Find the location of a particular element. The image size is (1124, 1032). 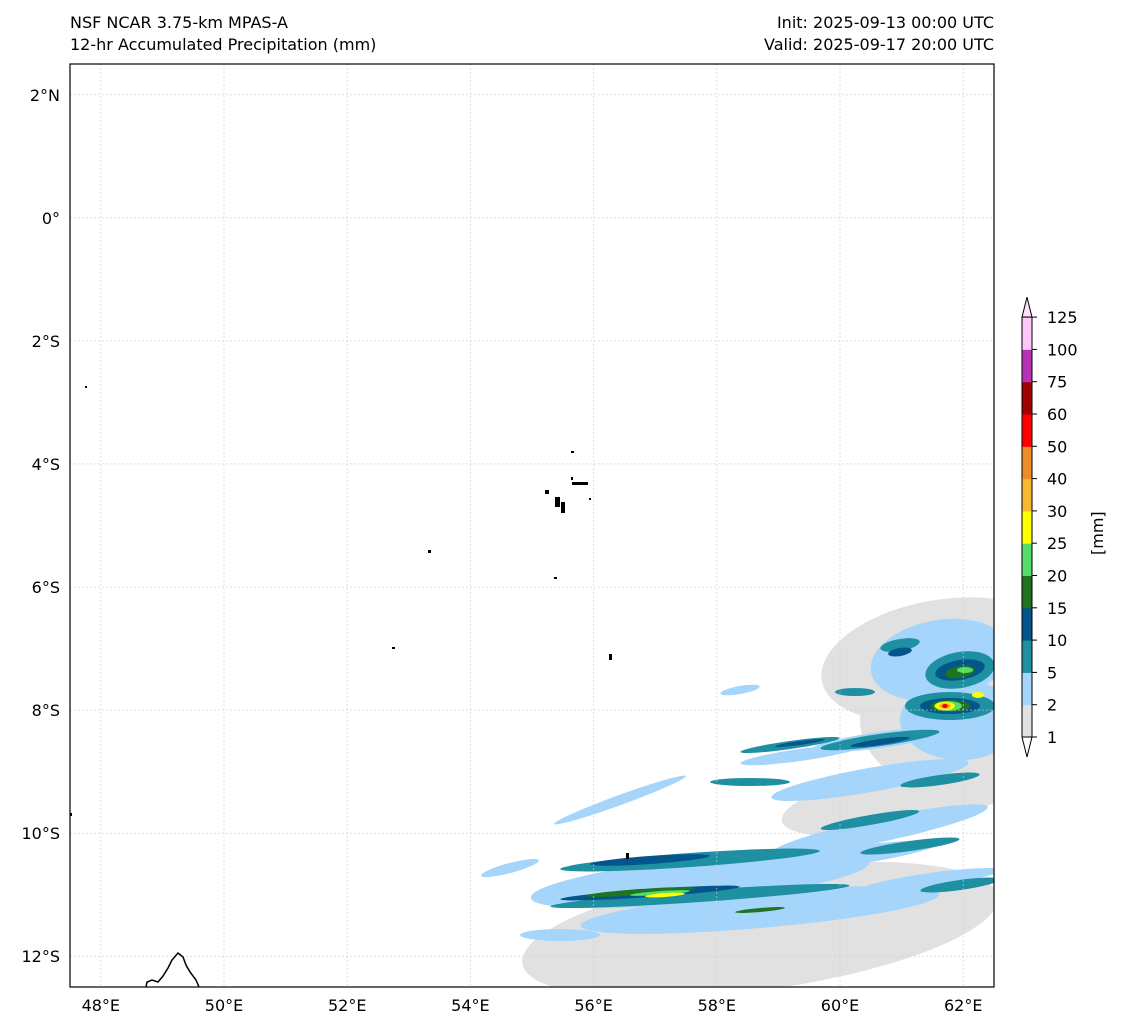

lon-tick-label: 56°E is located at coordinates (593, 1005).